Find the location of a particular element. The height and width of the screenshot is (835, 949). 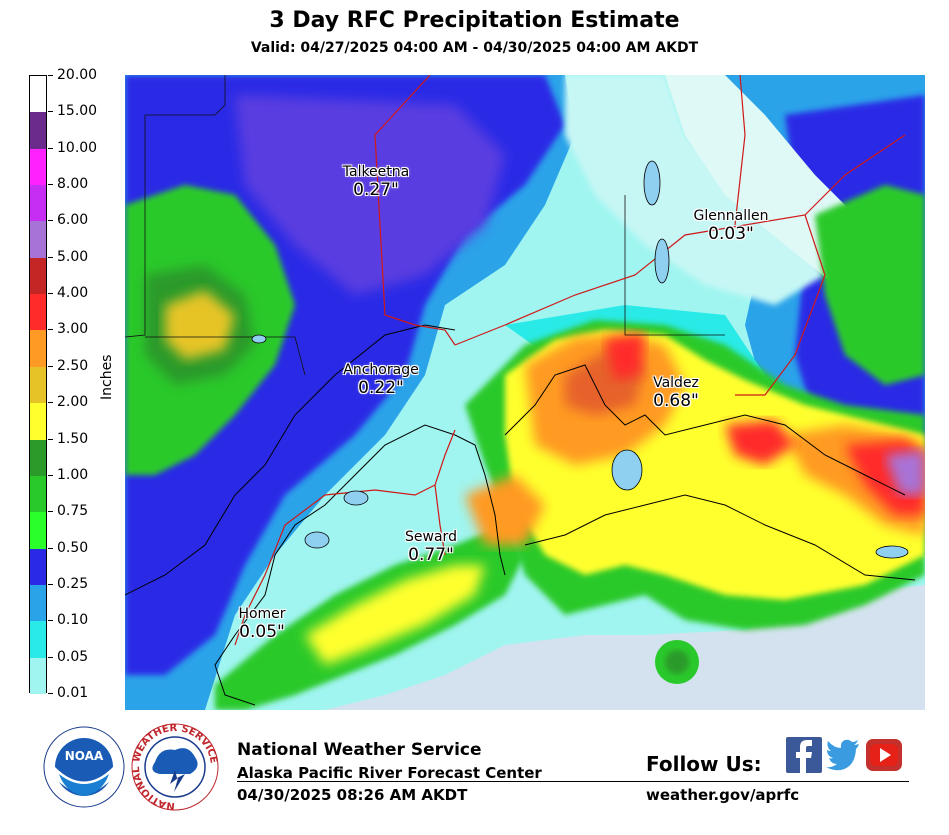

footer-url: weather.gov/aprfc is located at coordinates (723, 795).